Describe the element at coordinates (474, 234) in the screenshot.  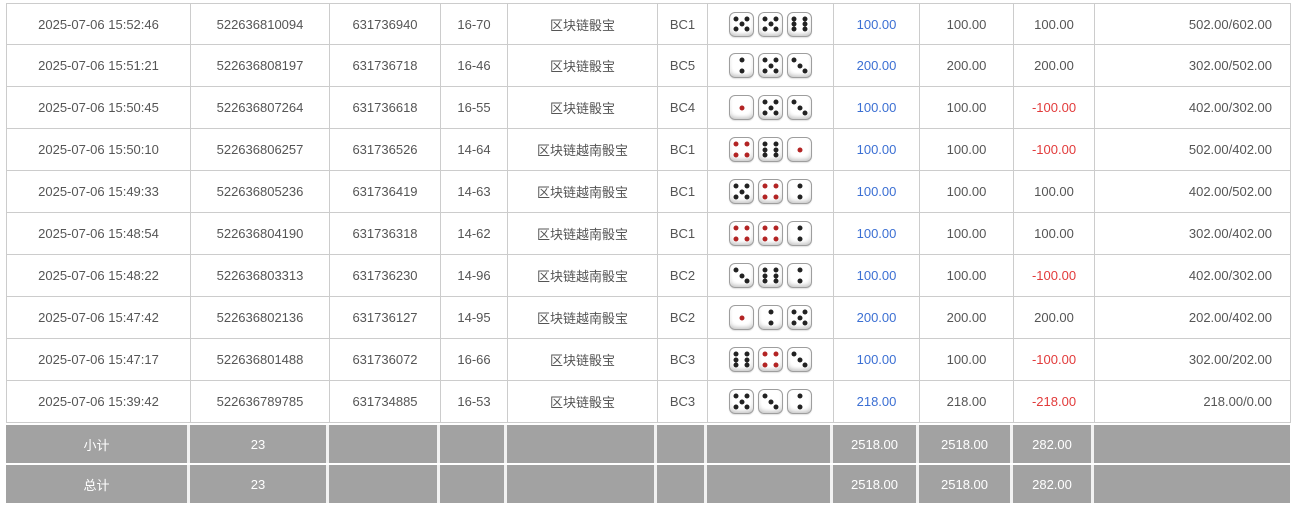
I see `cell-issue-no: 14-62` at that location.